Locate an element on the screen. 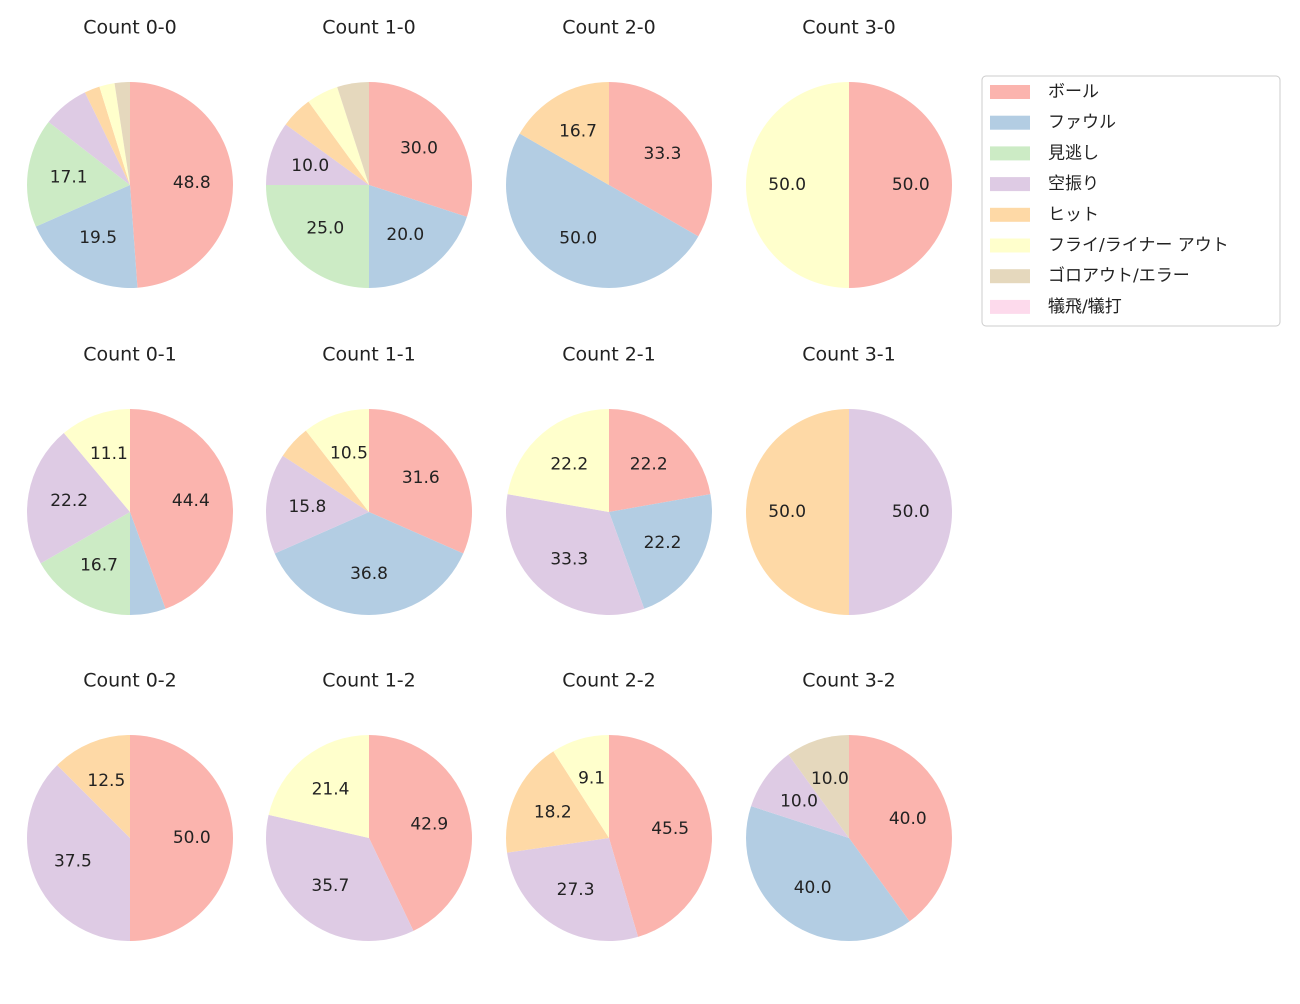  value-label: 30.0 is located at coordinates (419, 149).